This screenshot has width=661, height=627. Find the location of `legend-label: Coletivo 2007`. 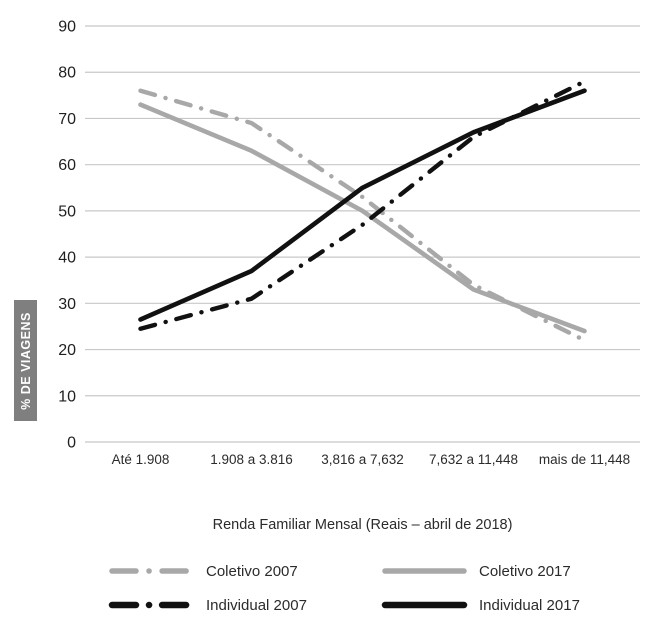

legend-label: Coletivo 2007 is located at coordinates (252, 571).